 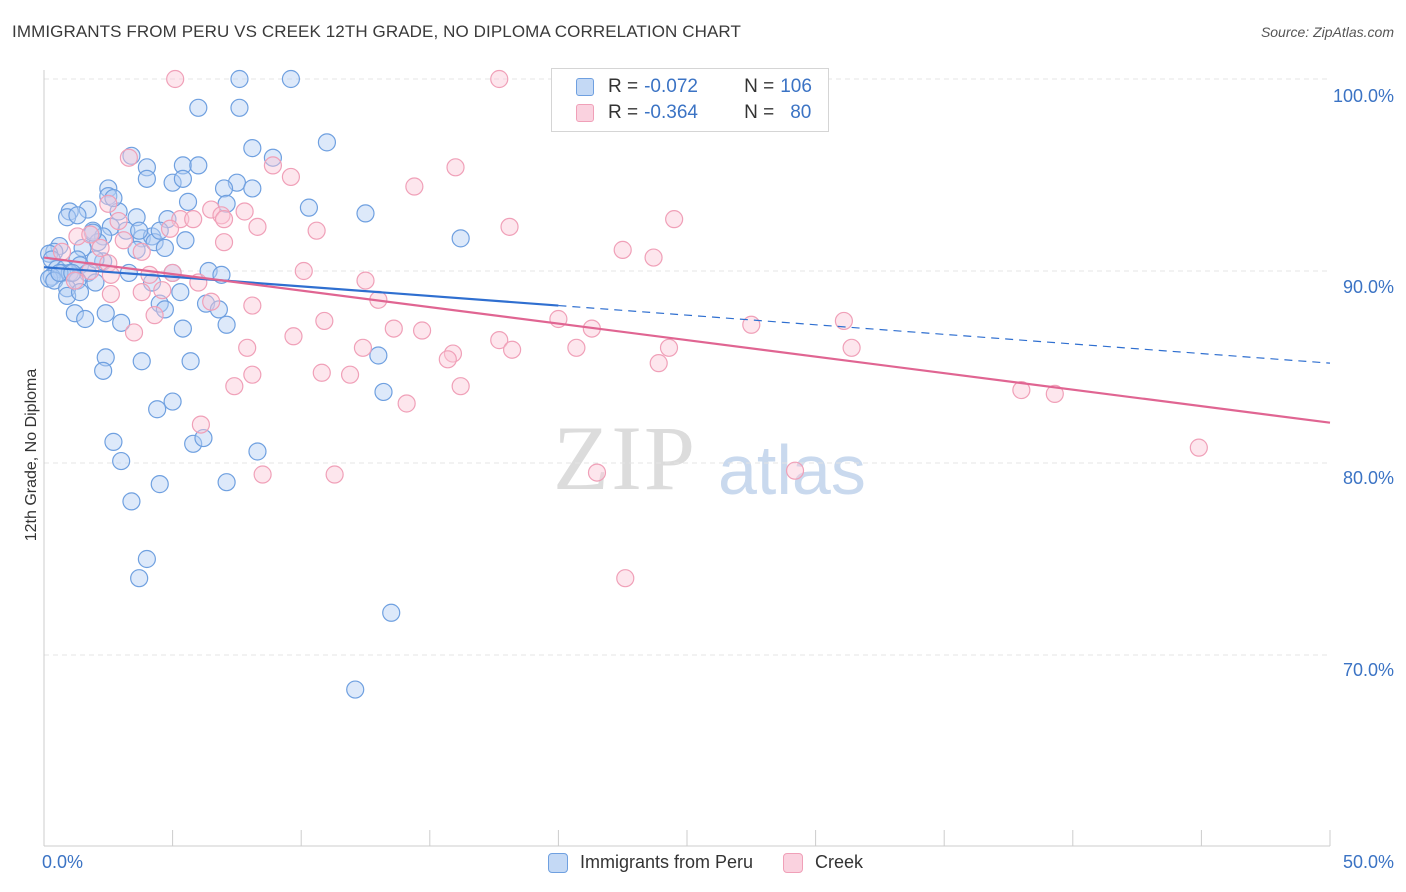 I want to click on legend-item-peru: Immigrants from Peru, so click(x=650, y=862).